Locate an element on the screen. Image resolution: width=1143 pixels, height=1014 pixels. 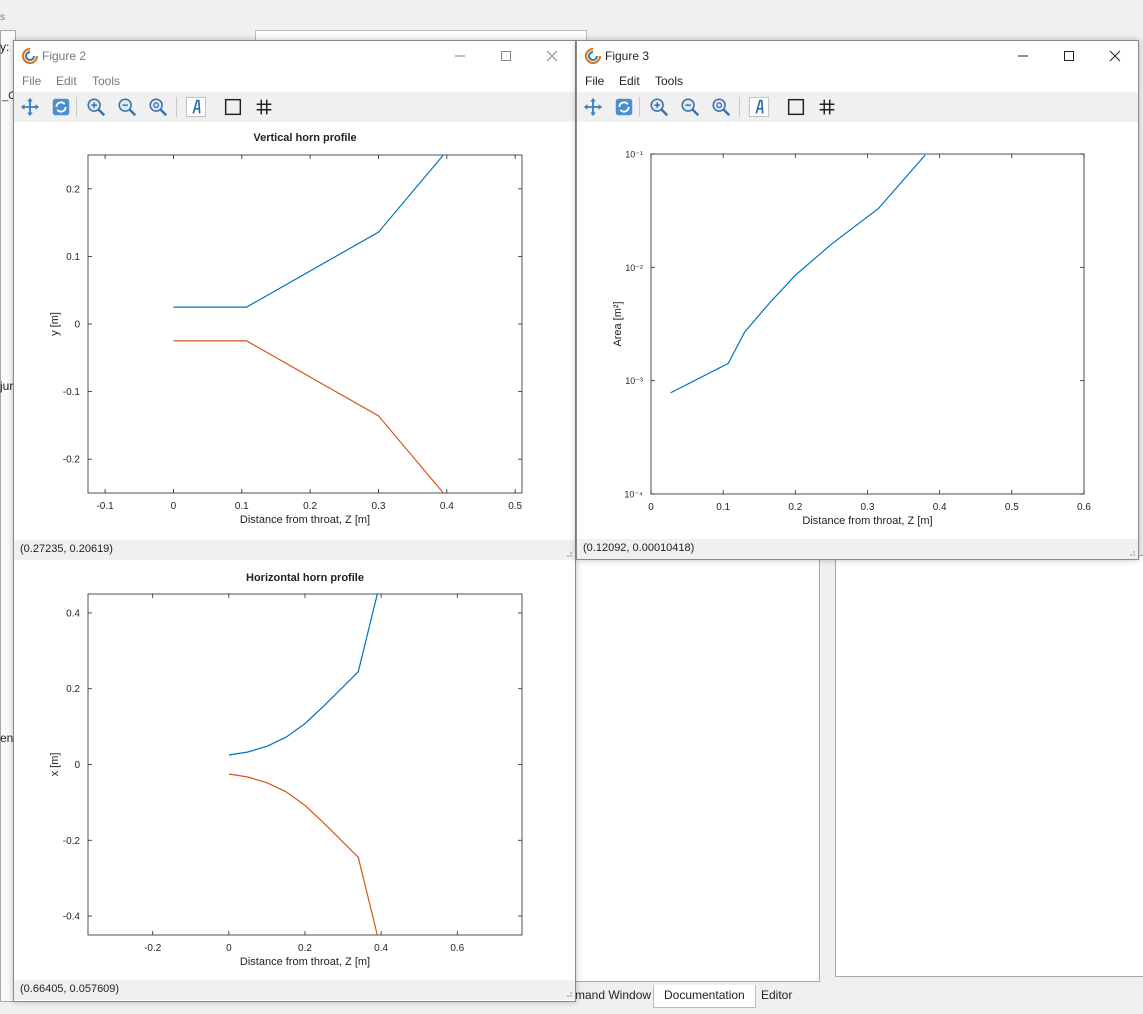
figure-toolbar is located at coordinates (294, 107).